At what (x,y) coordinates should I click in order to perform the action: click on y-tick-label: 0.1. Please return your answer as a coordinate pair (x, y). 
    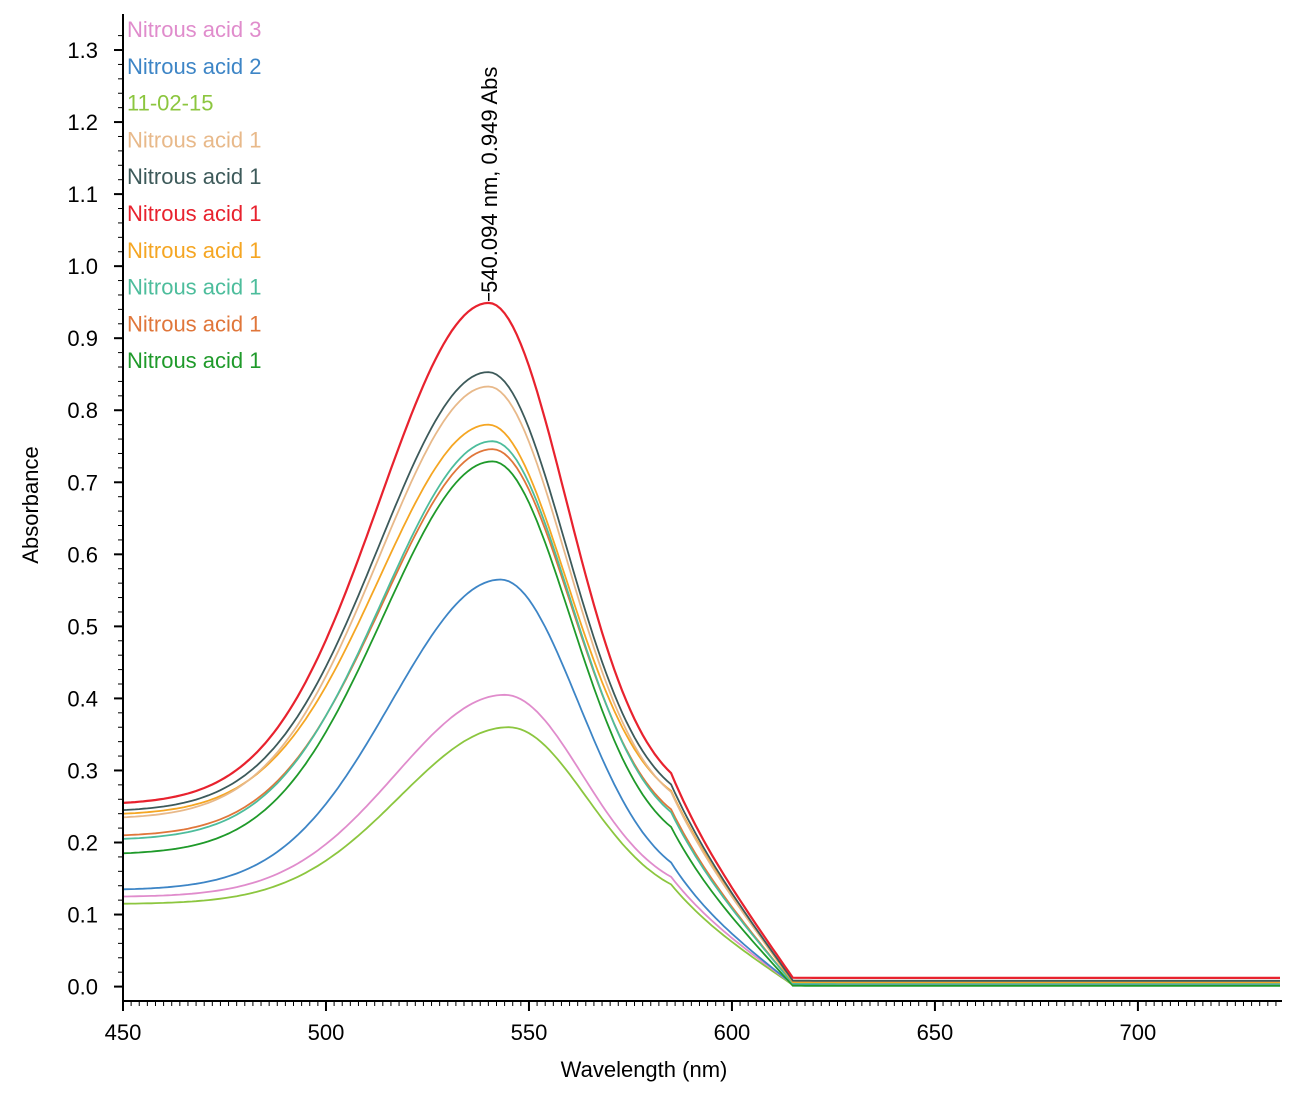
    Looking at the image, I should click on (82, 915).